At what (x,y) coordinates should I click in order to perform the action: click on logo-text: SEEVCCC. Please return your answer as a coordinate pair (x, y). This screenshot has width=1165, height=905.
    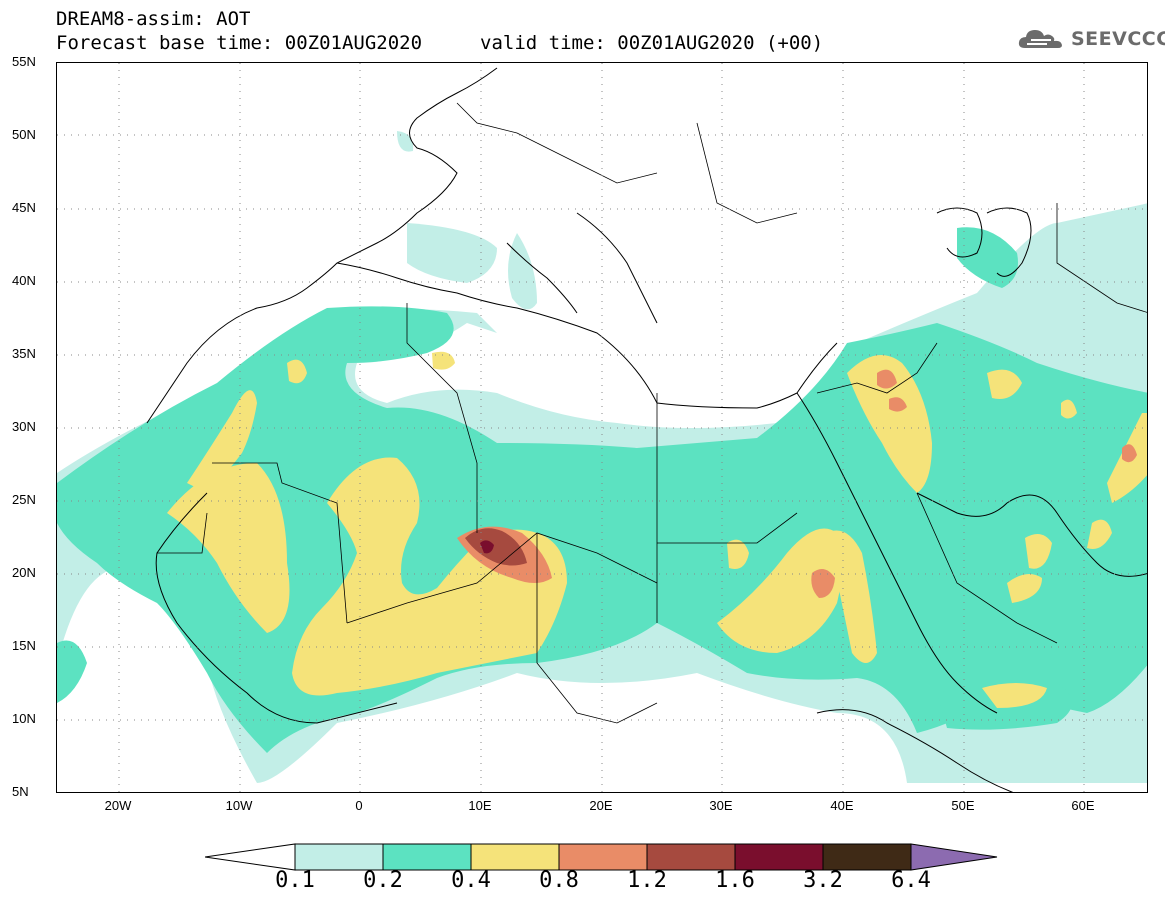
    Looking at the image, I should click on (1118, 39).